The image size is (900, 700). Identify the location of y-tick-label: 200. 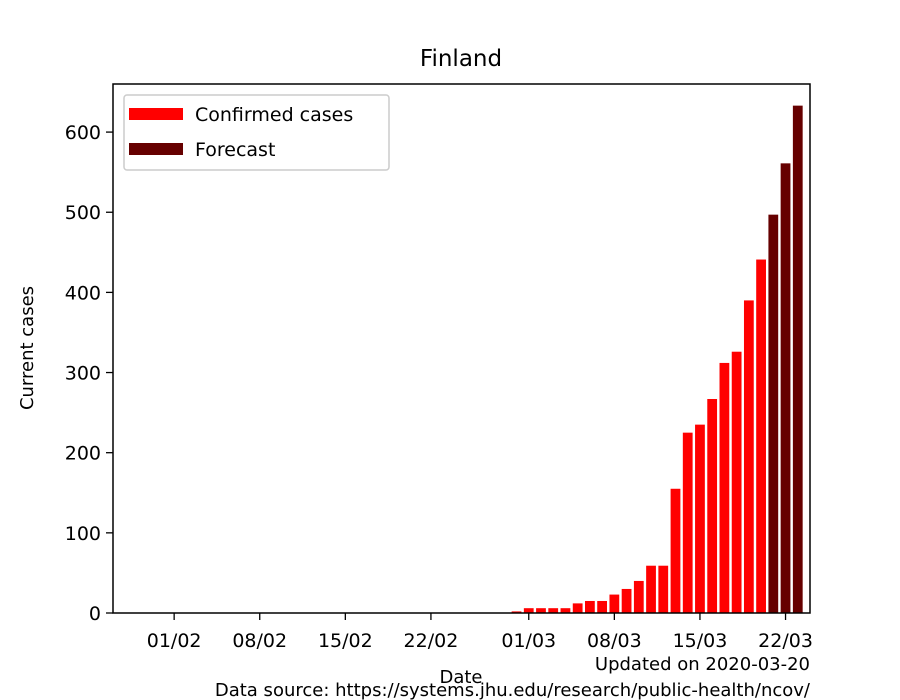
(83, 454).